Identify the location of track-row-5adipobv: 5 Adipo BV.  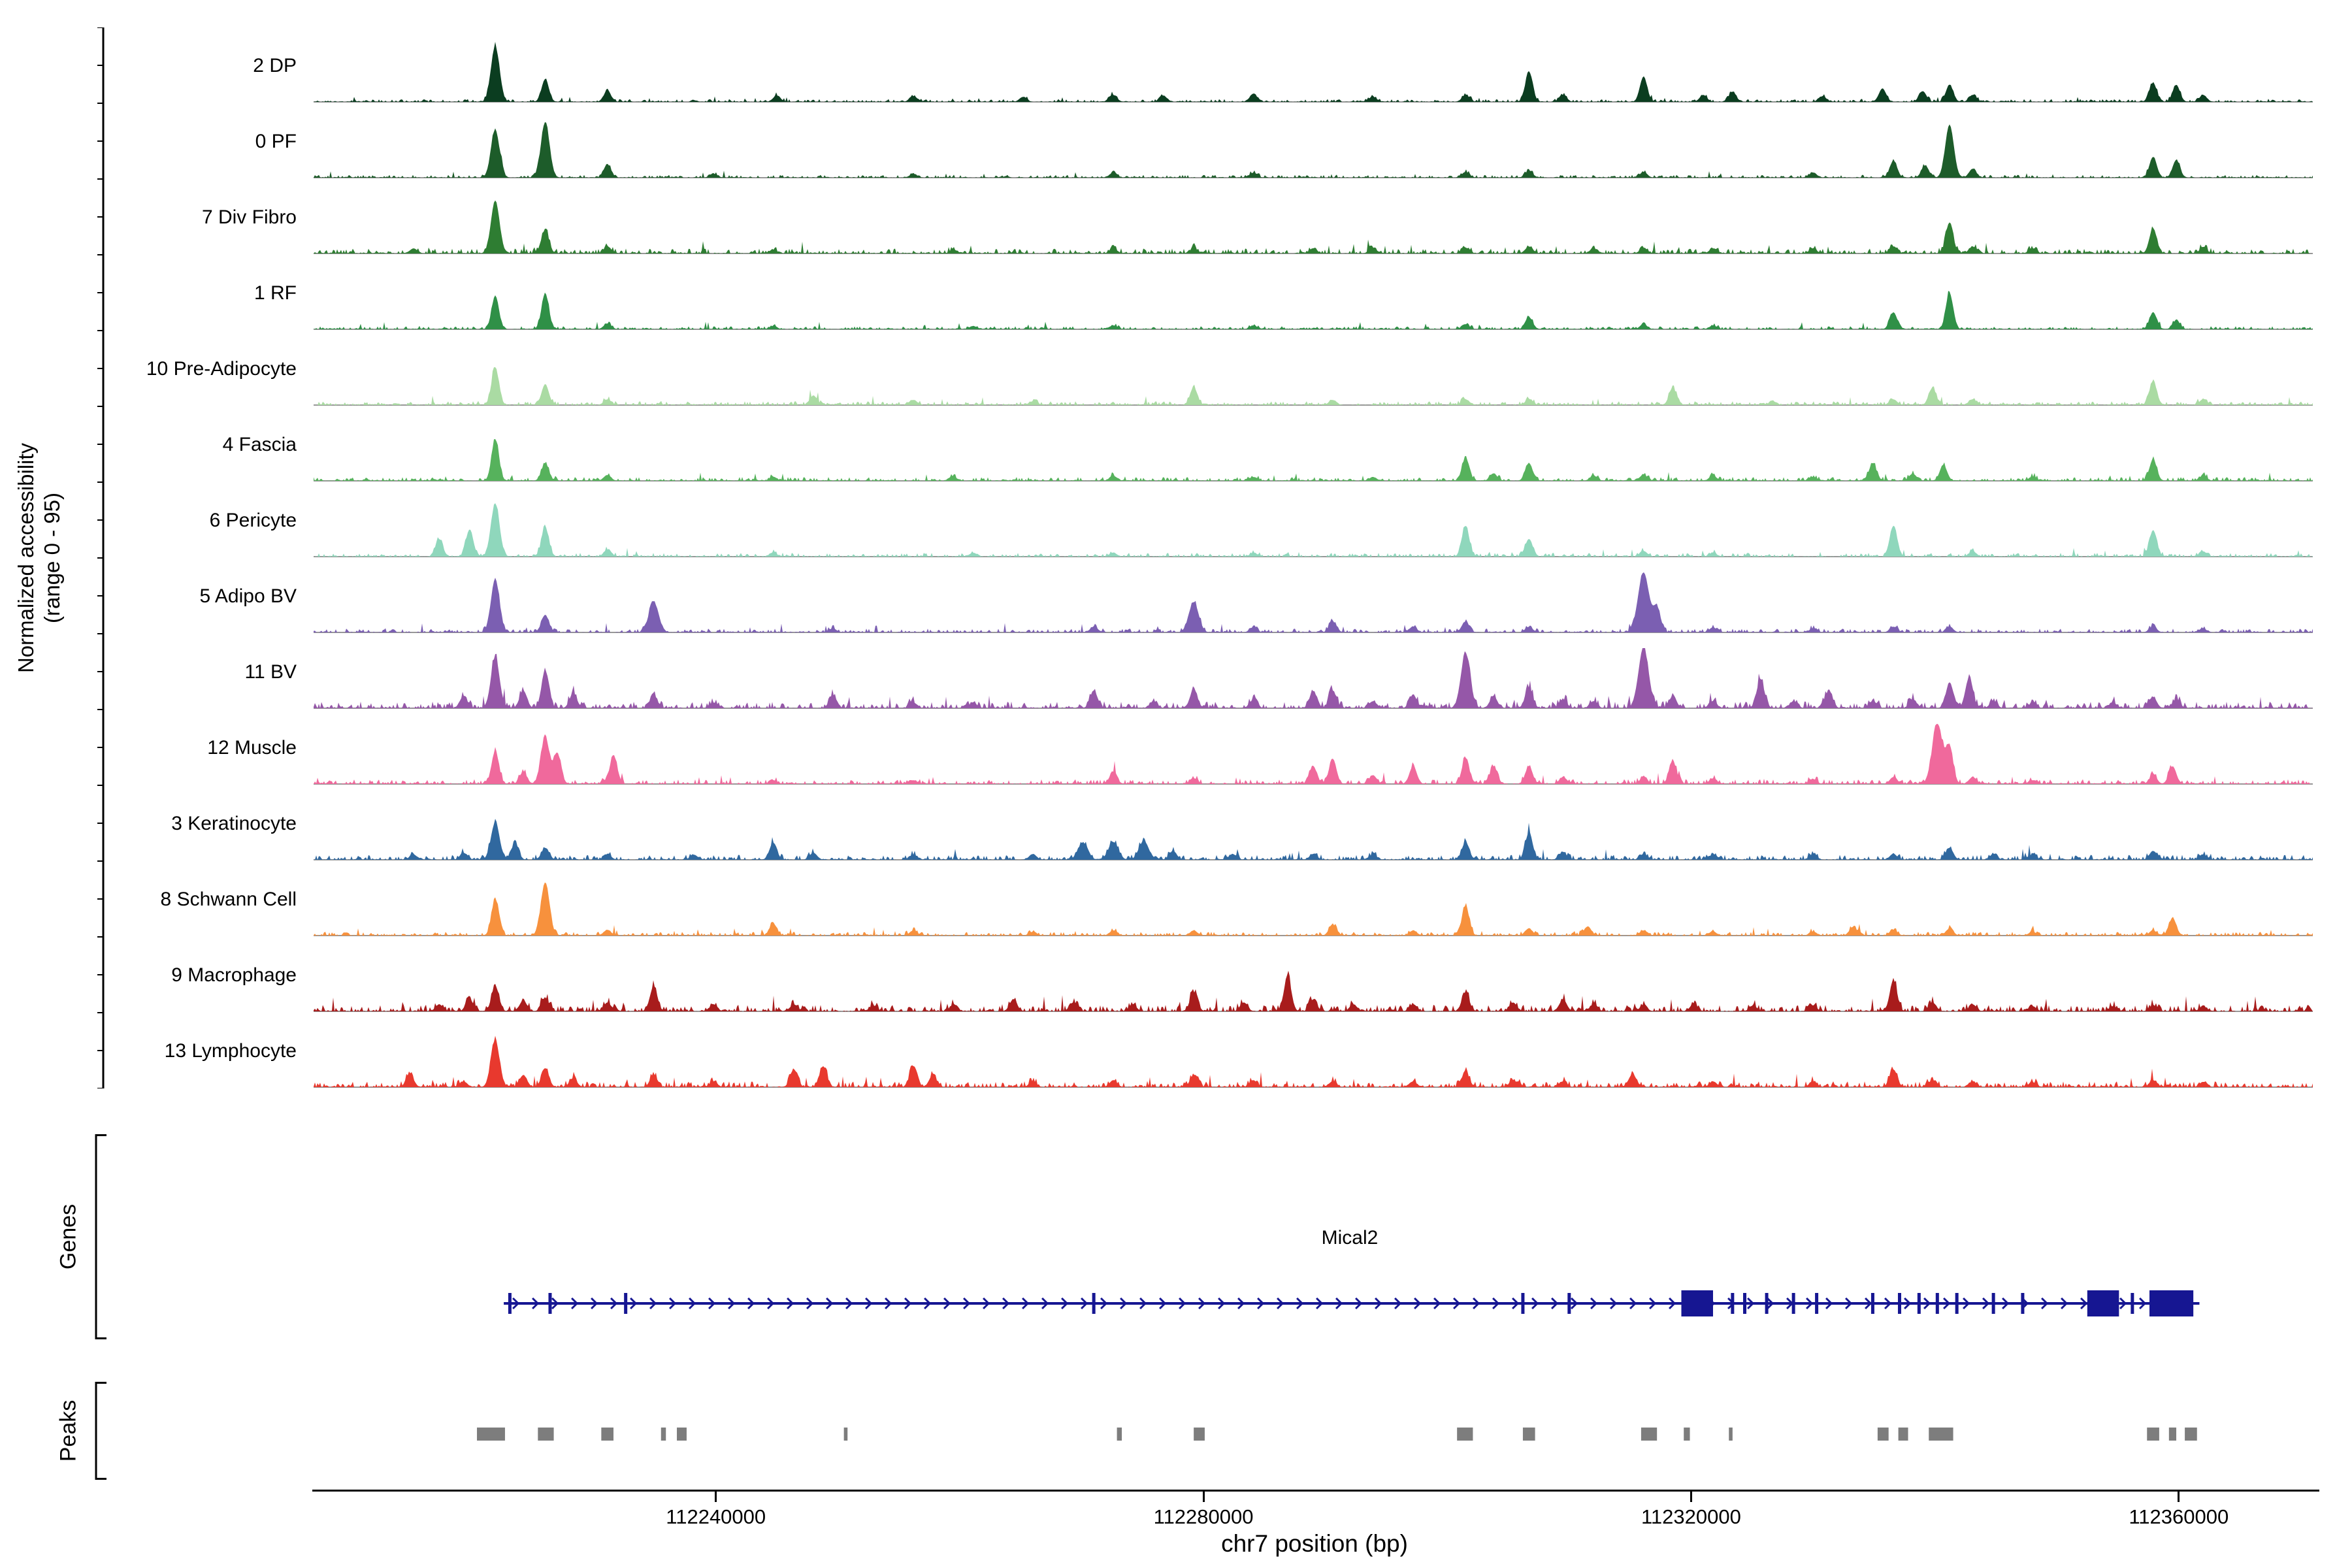
(1256, 596).